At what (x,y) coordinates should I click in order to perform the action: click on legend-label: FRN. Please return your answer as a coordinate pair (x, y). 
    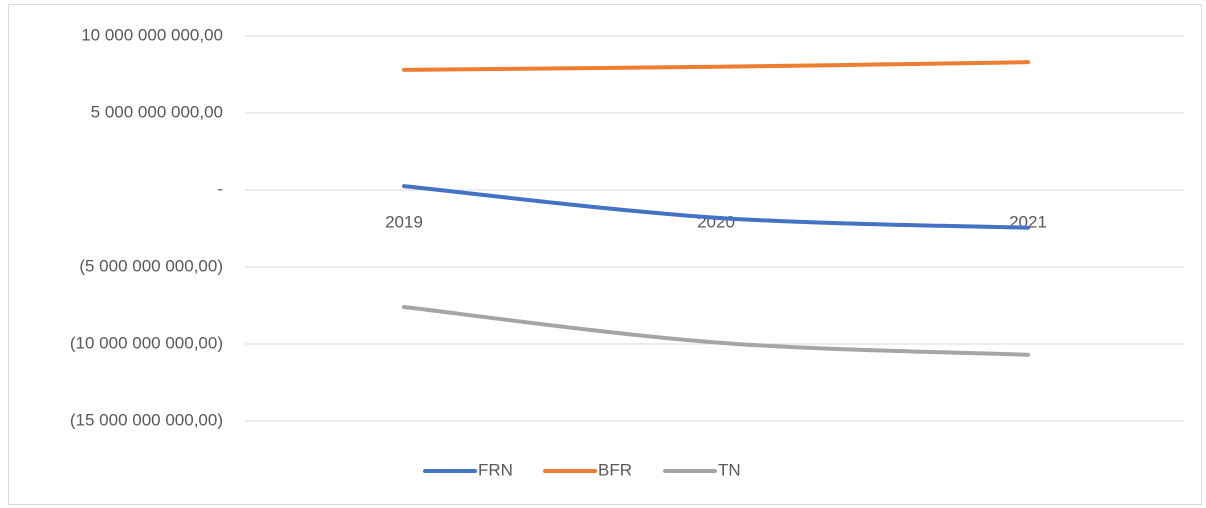
    Looking at the image, I should click on (495, 469).